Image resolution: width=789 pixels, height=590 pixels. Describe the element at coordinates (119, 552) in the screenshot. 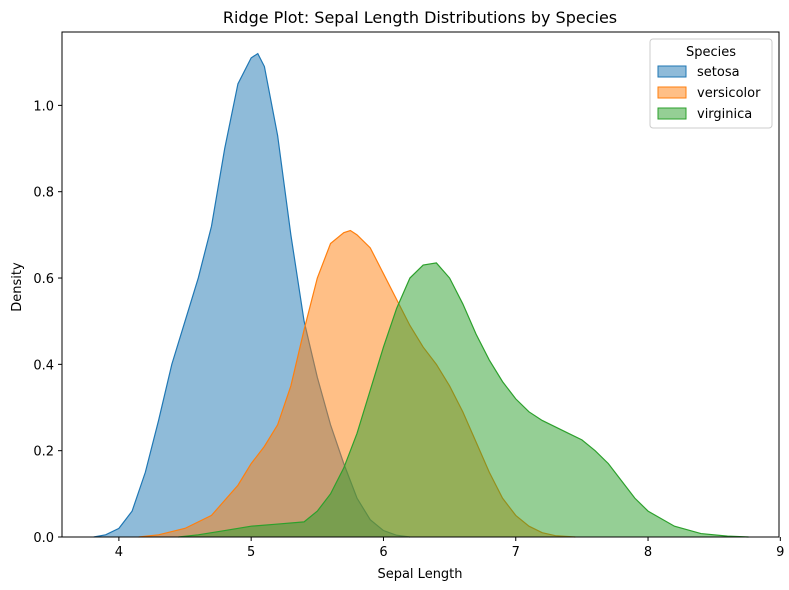

I see `x-tick-label: 4` at that location.